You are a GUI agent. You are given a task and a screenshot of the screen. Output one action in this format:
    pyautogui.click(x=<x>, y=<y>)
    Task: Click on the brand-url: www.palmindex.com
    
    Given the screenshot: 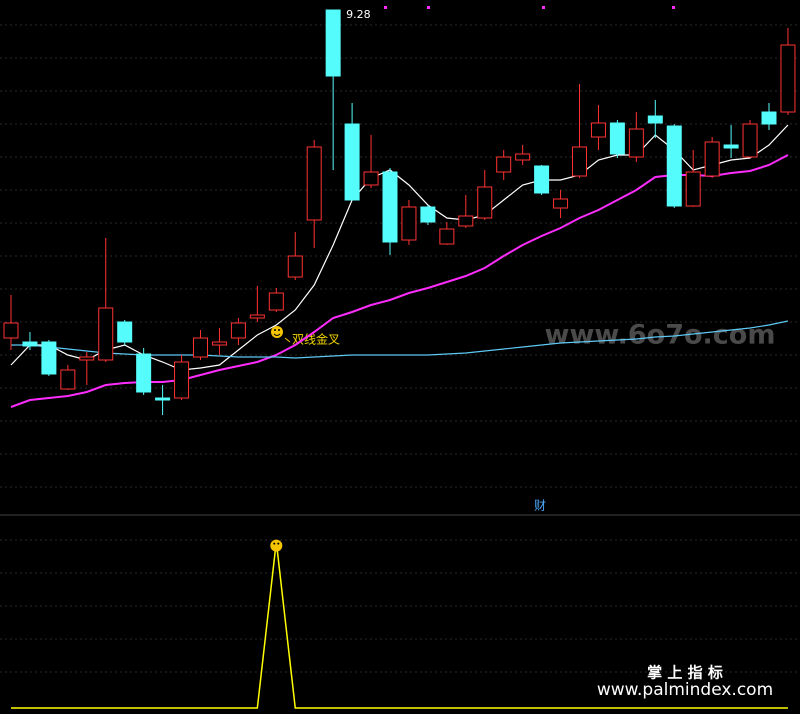 What is the action you would take?
    pyautogui.click(x=685, y=690)
    